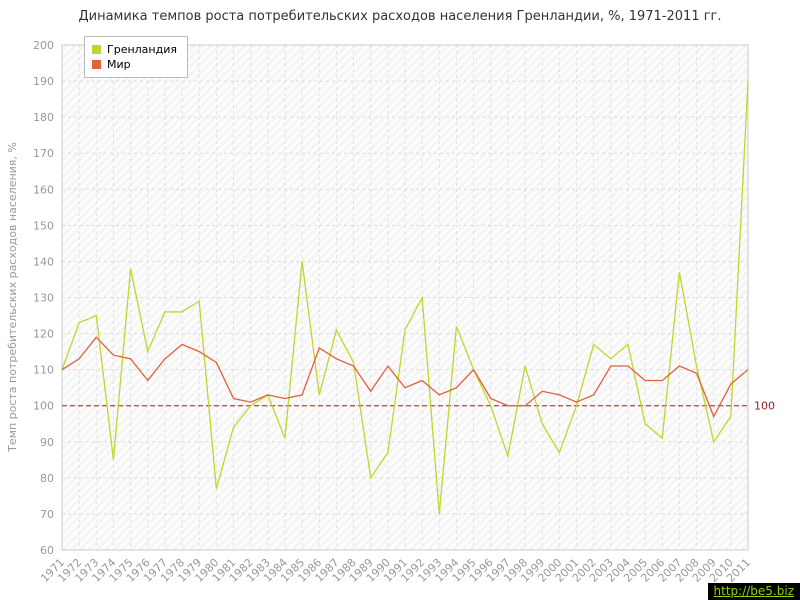  What do you see at coordinates (43, 225) in the screenshot?
I see `y-tick-label: 150` at bounding box center [43, 225].